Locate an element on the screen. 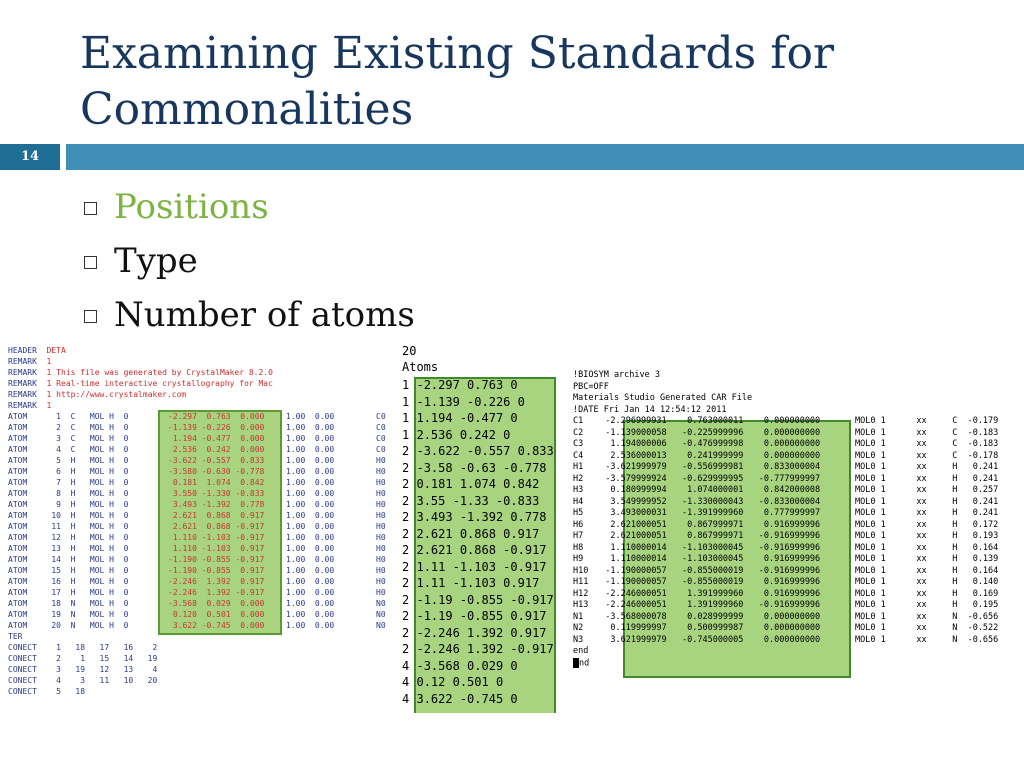 The height and width of the screenshot is (768, 1024). pdb-footer-line: CONECT 5 18 is located at coordinates (47, 691).